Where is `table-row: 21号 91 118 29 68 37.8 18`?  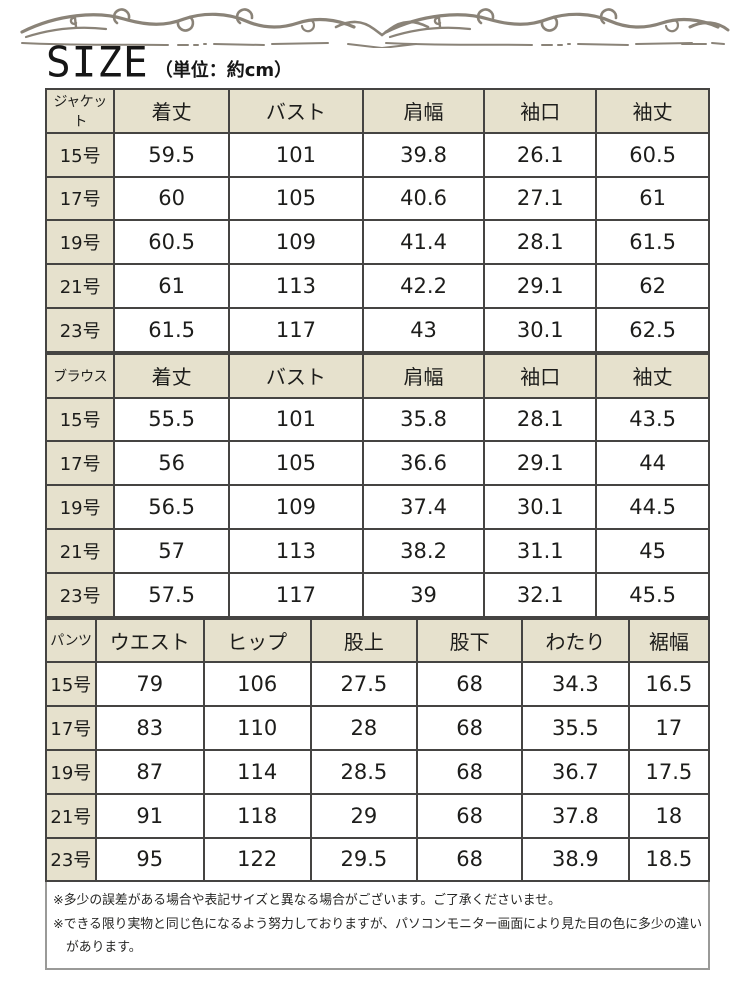
table-row: 21号 91 118 29 68 37.8 18 is located at coordinates (378, 815).